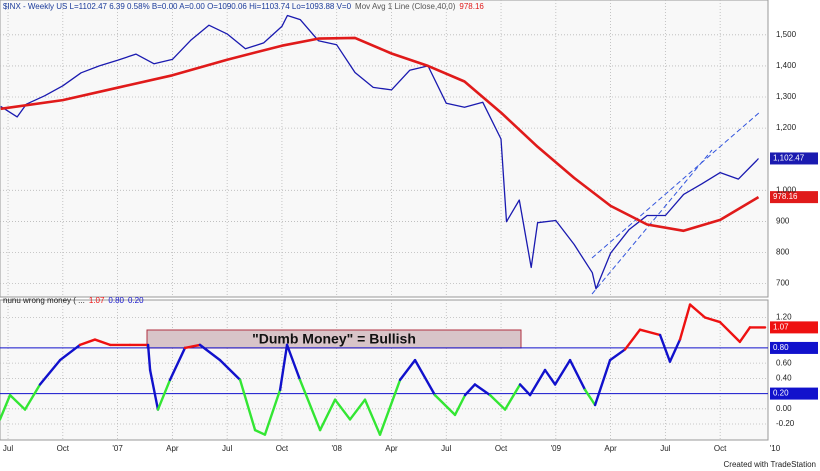  Describe the element at coordinates (784, 408) in the screenshot. I see `y-tick-label: 0.00` at that location.